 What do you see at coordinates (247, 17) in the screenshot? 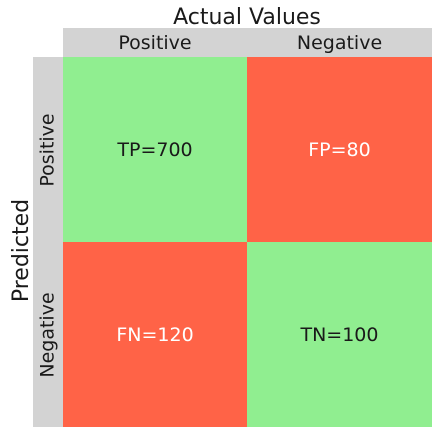
I see `actual-values-title: Actual Values` at bounding box center [247, 17].